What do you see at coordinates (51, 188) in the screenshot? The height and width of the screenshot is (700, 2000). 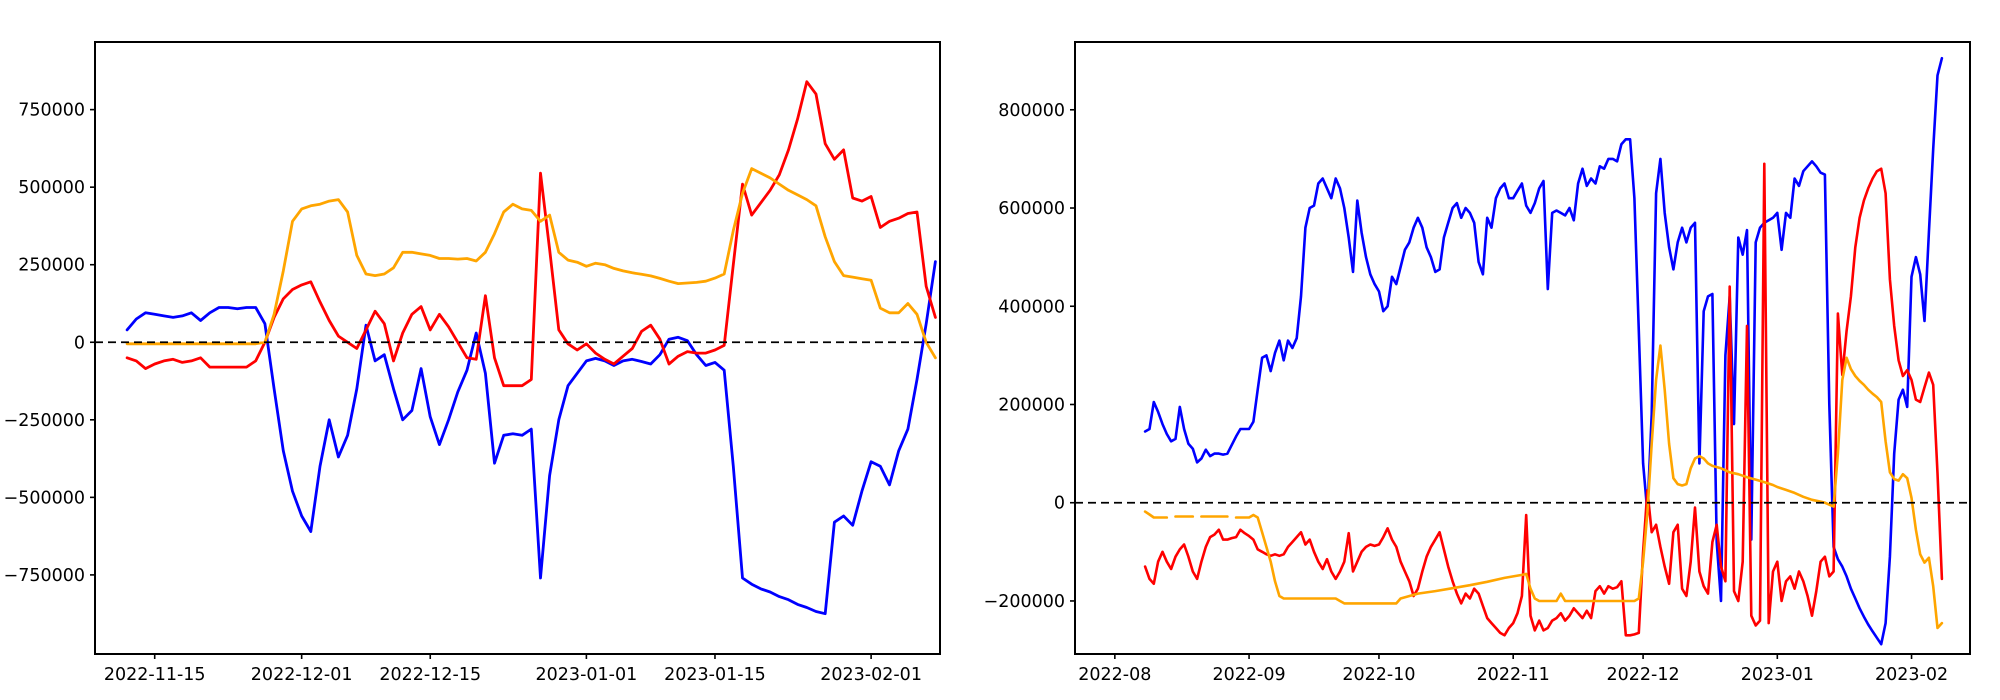 I see `y-tick-label: 500000` at bounding box center [51, 188].